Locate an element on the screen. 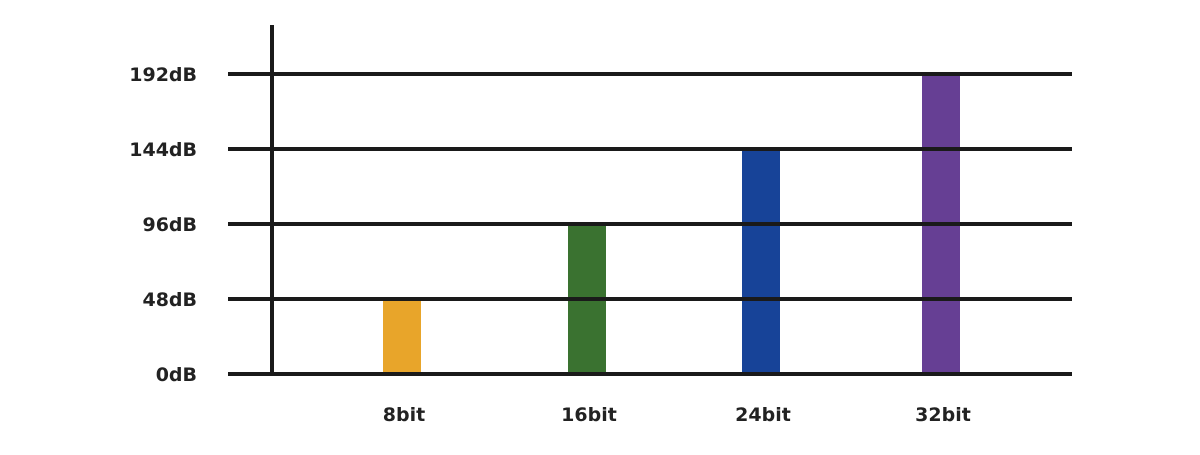 The width and height of the screenshot is (1200, 455). bar-8bit is located at coordinates (402, 337).